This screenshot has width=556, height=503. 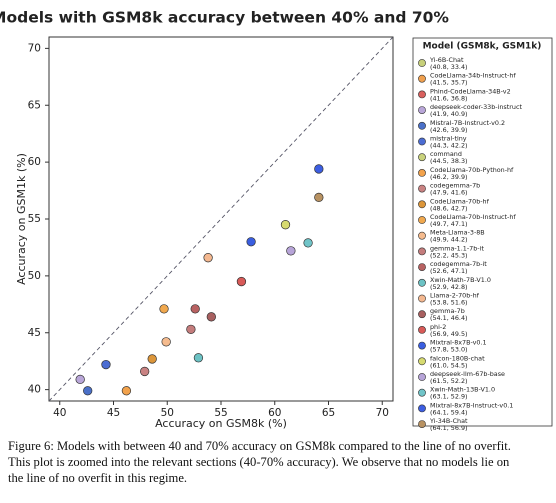 What do you see at coordinates (472, 170) in the screenshot?
I see `legend-label: CodeLlama-70b-Python-hf` at bounding box center [472, 170].